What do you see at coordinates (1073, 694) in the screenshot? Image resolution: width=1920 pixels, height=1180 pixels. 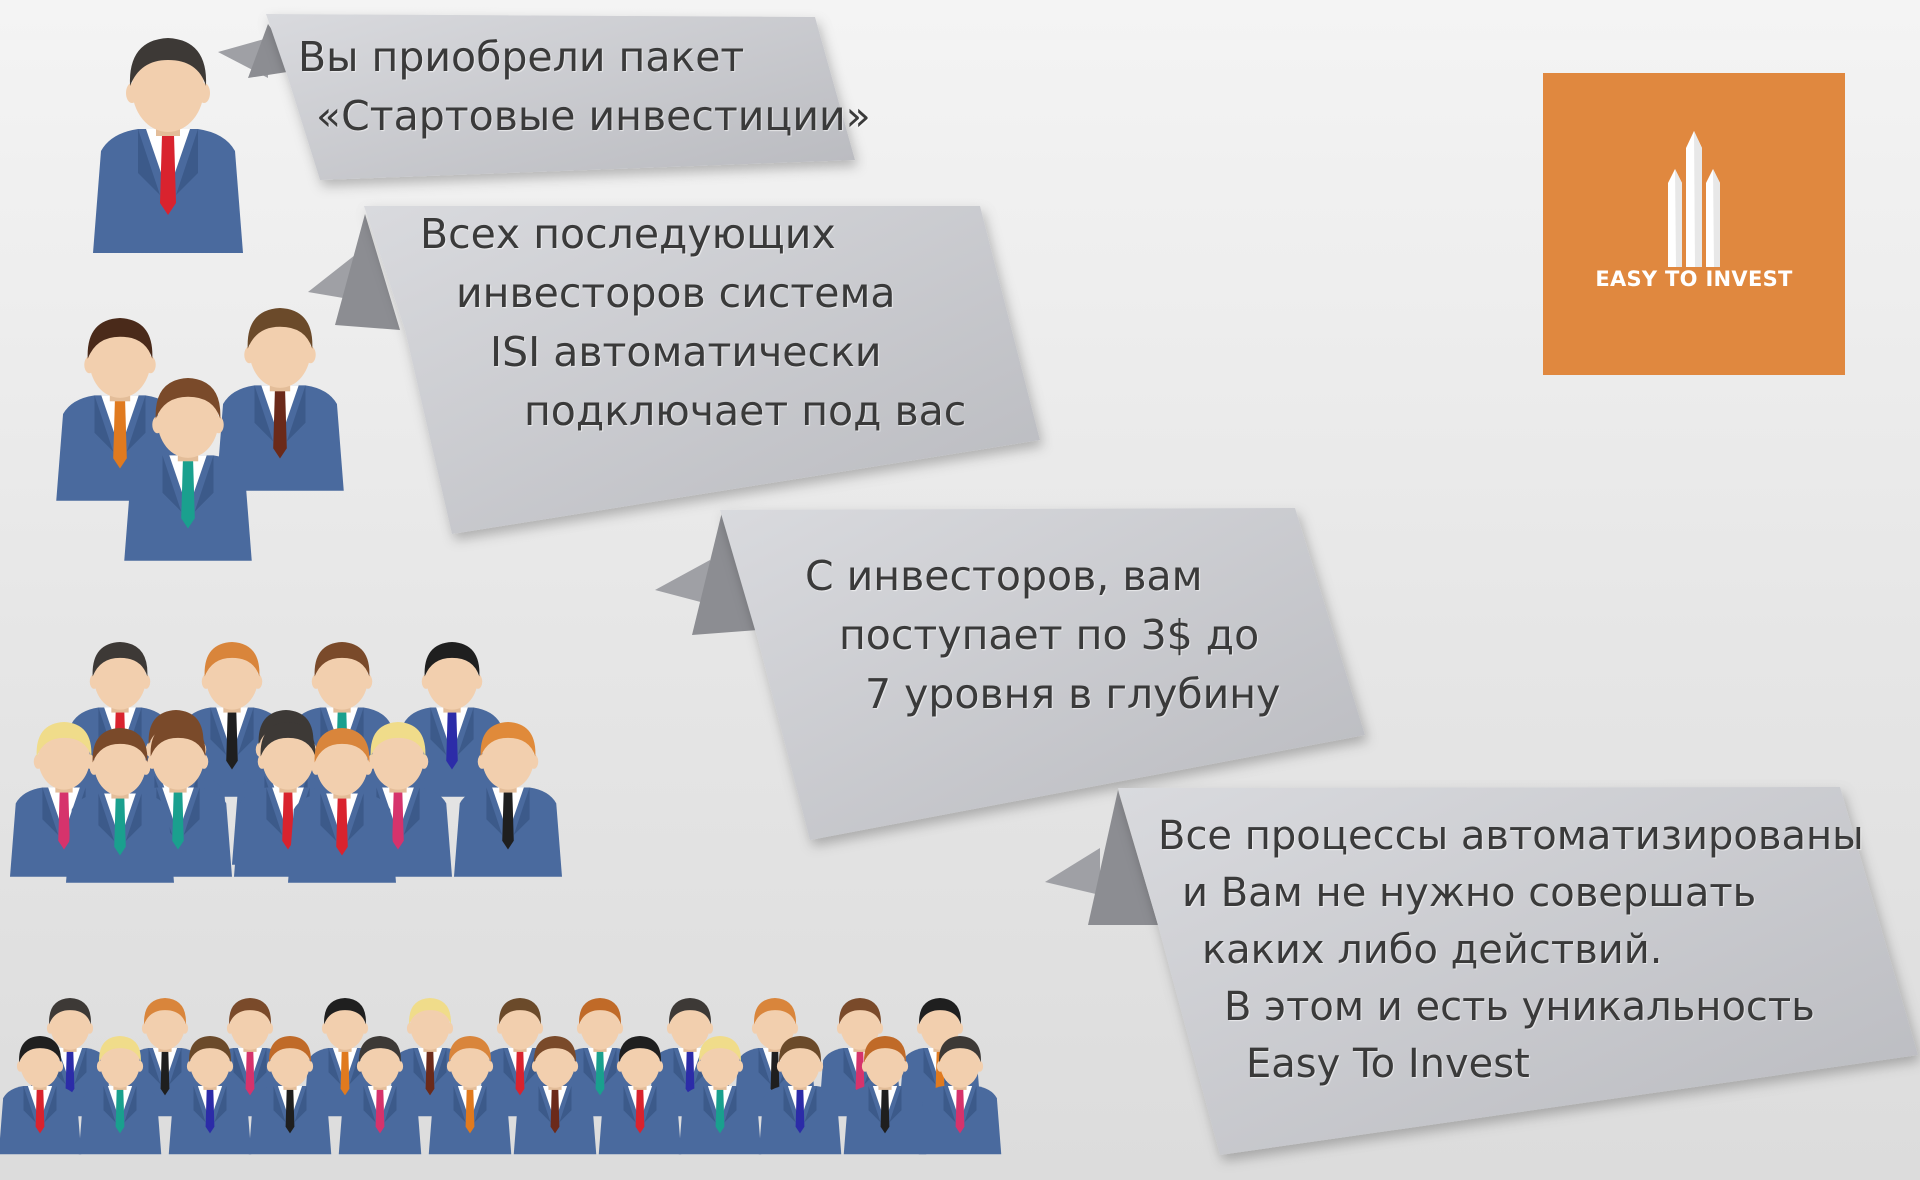 I see `banner-3-line-3: 7 уровня в глубину` at bounding box center [1073, 694].